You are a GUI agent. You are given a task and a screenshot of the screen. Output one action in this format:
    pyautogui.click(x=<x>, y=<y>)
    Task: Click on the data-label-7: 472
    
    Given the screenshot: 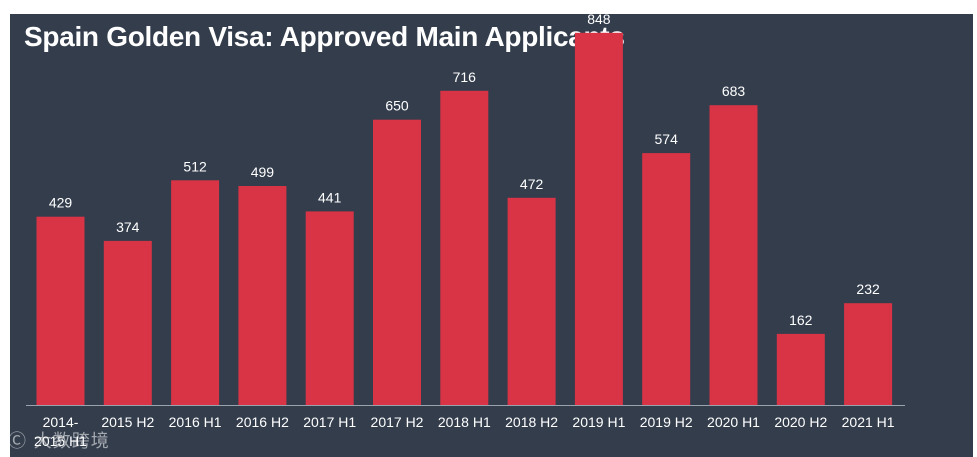 What is the action you would take?
    pyautogui.click(x=532, y=184)
    